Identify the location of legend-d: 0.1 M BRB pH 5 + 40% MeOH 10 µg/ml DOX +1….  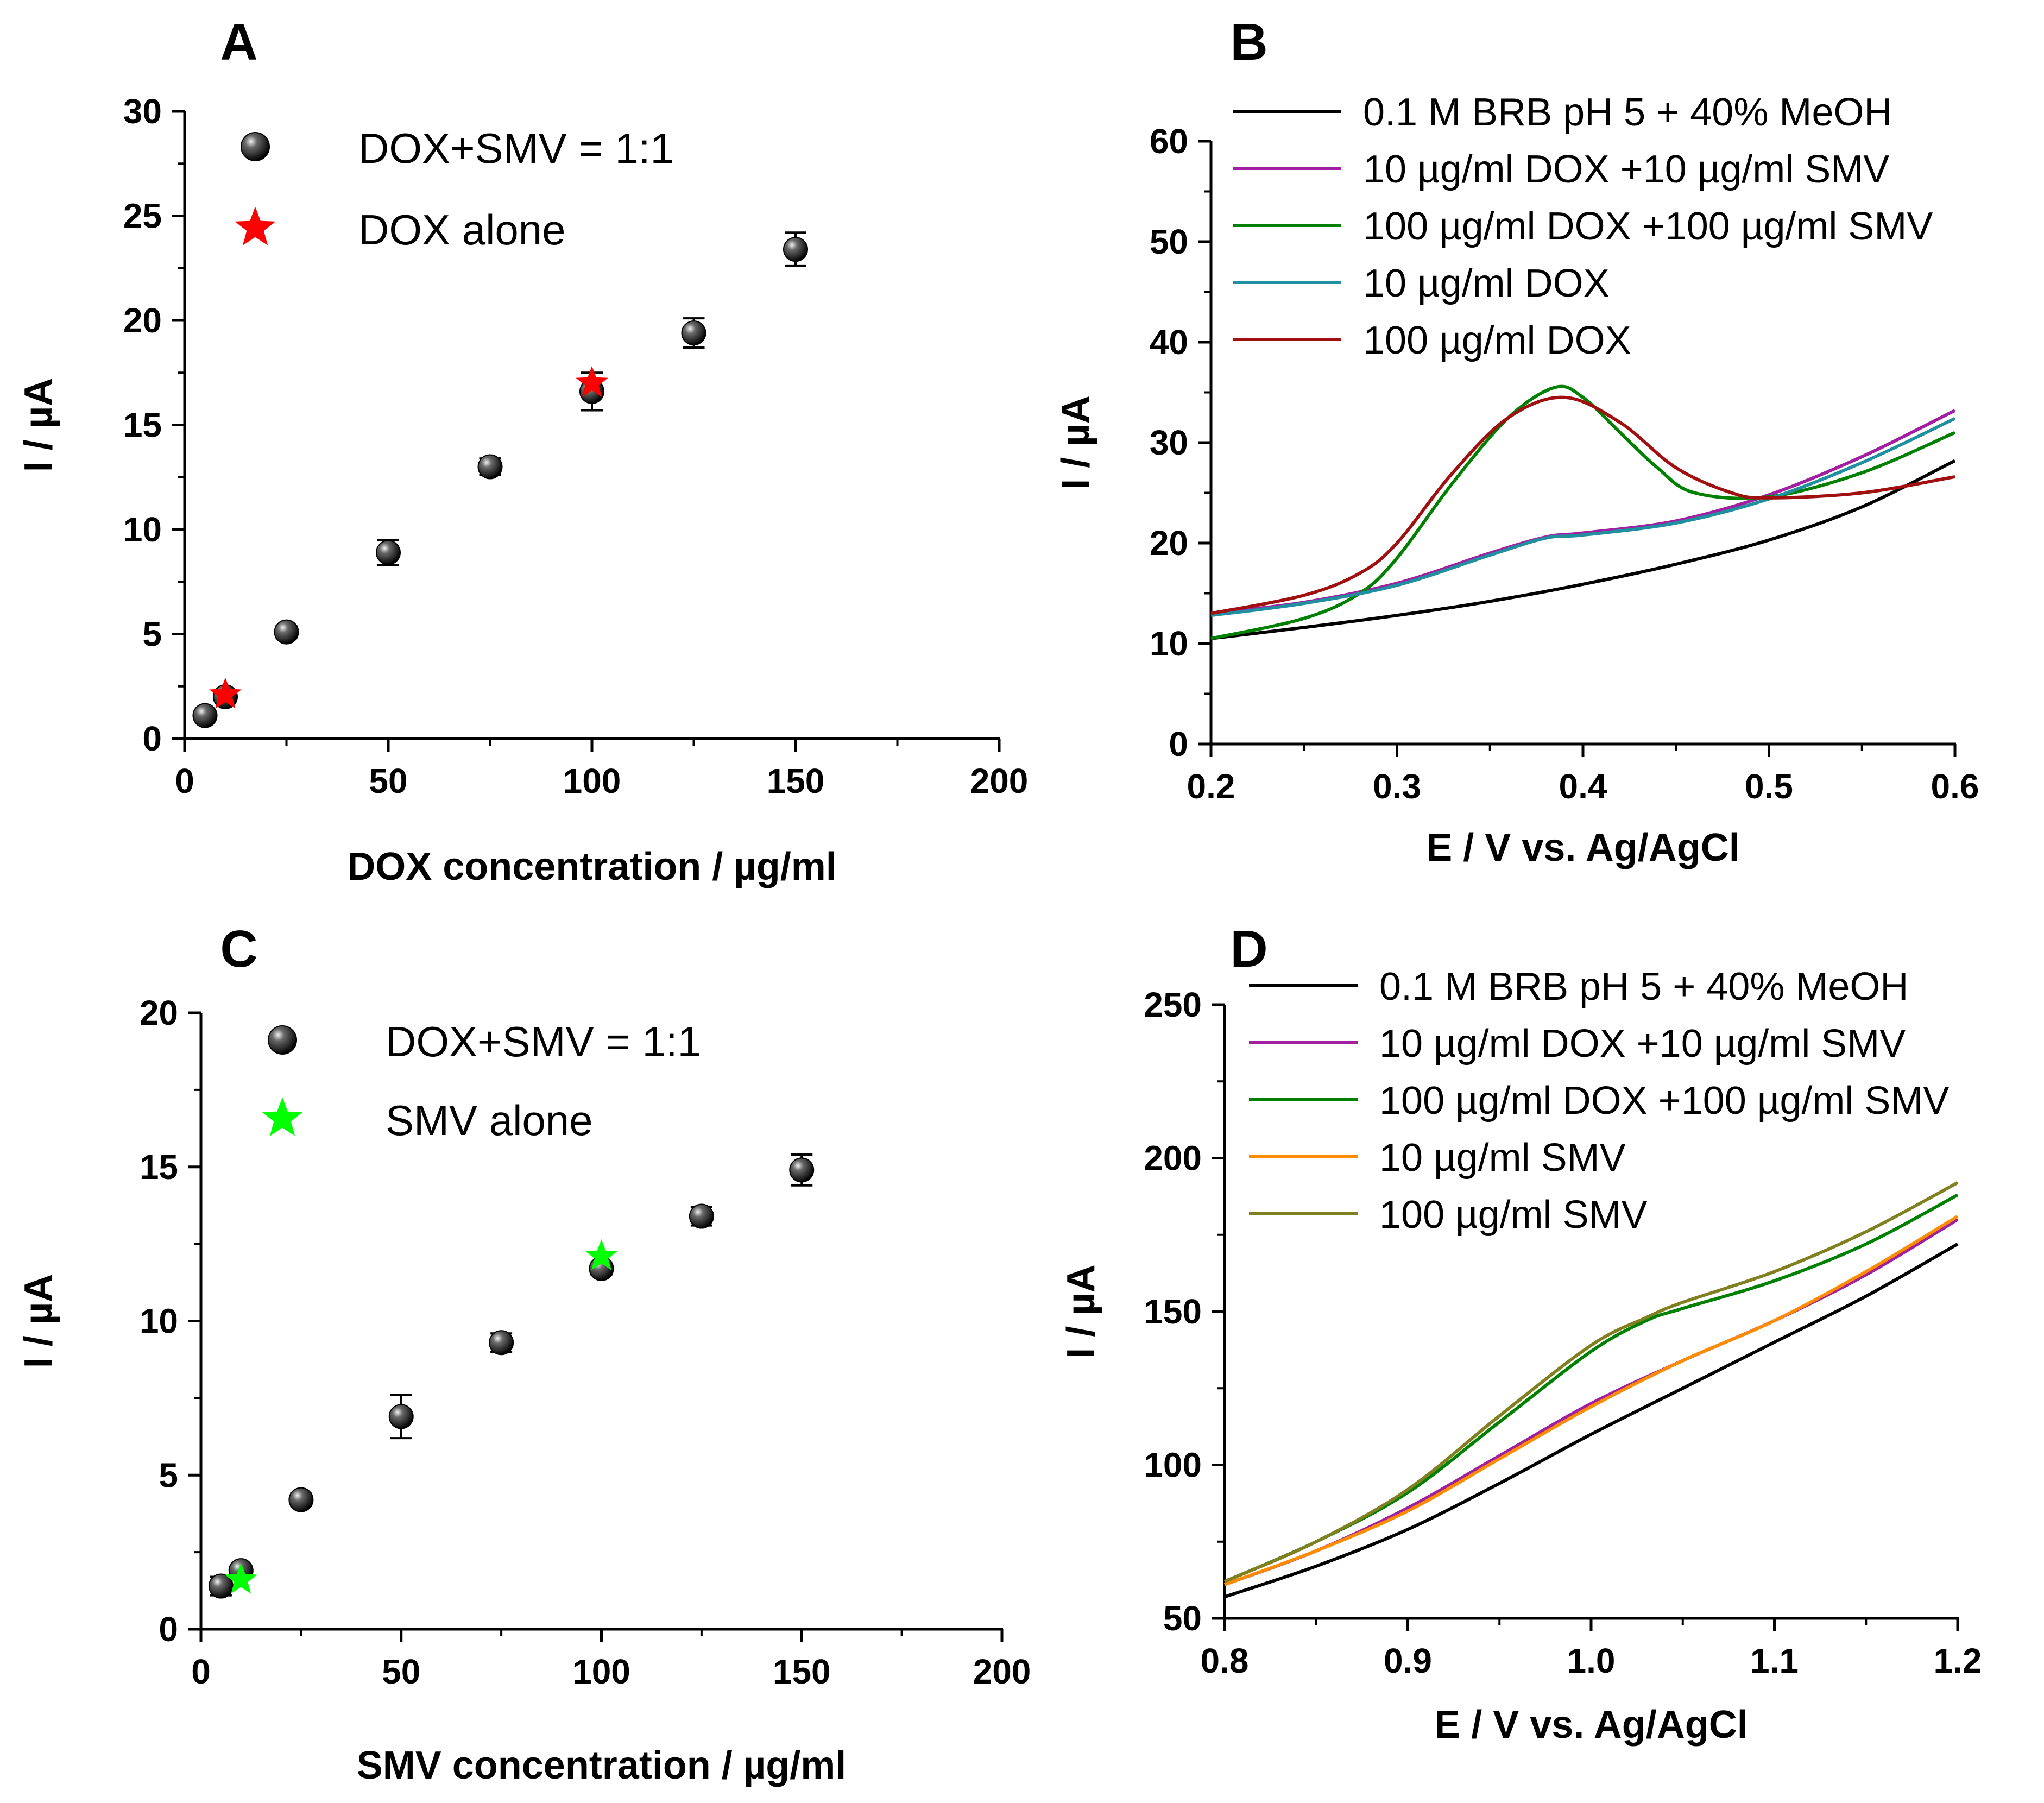
(1599, 1101).